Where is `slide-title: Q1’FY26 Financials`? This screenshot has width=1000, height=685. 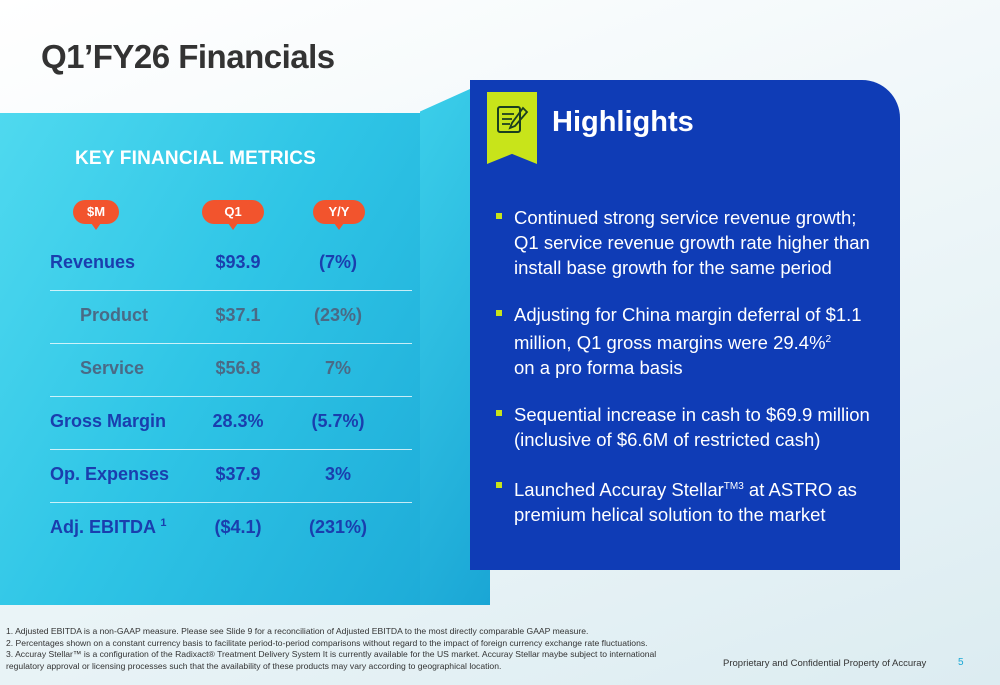
slide-title: Q1’FY26 Financials is located at coordinates (188, 56).